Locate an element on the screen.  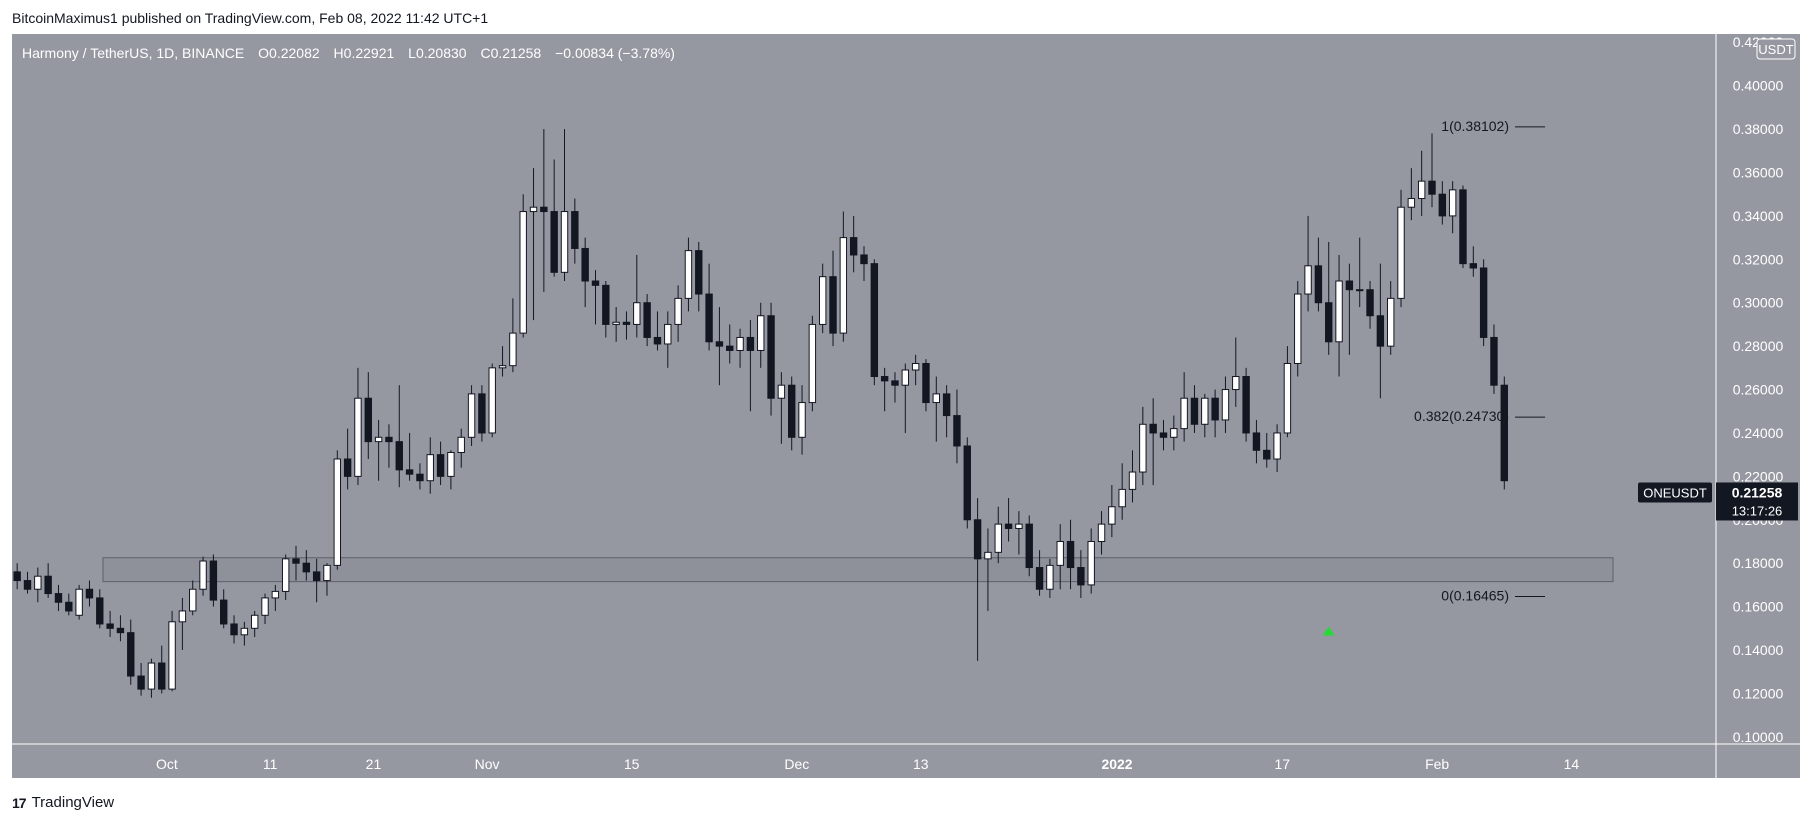
symbol-tag: ONEUSDT is located at coordinates (1675, 492).